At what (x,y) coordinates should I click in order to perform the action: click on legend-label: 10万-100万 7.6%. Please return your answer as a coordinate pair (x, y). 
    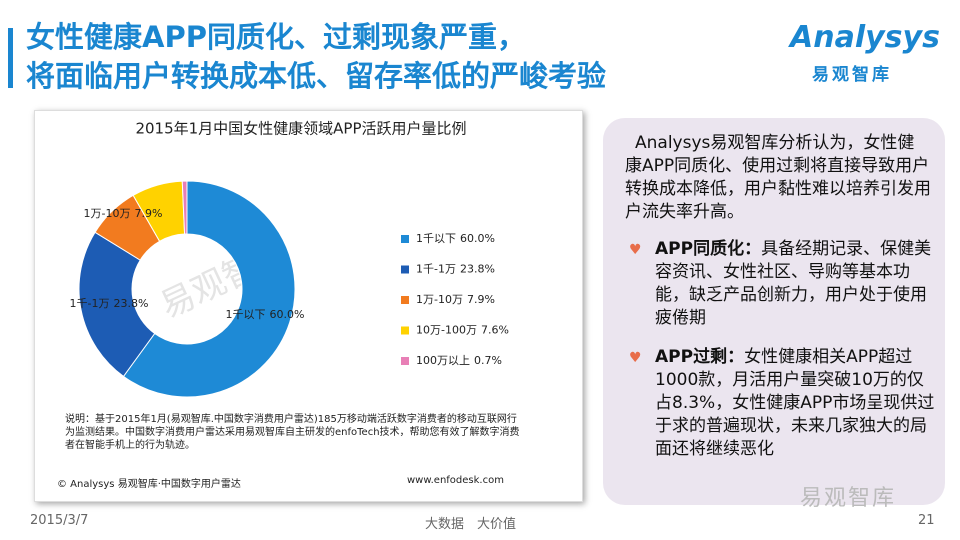
    Looking at the image, I should click on (462, 330).